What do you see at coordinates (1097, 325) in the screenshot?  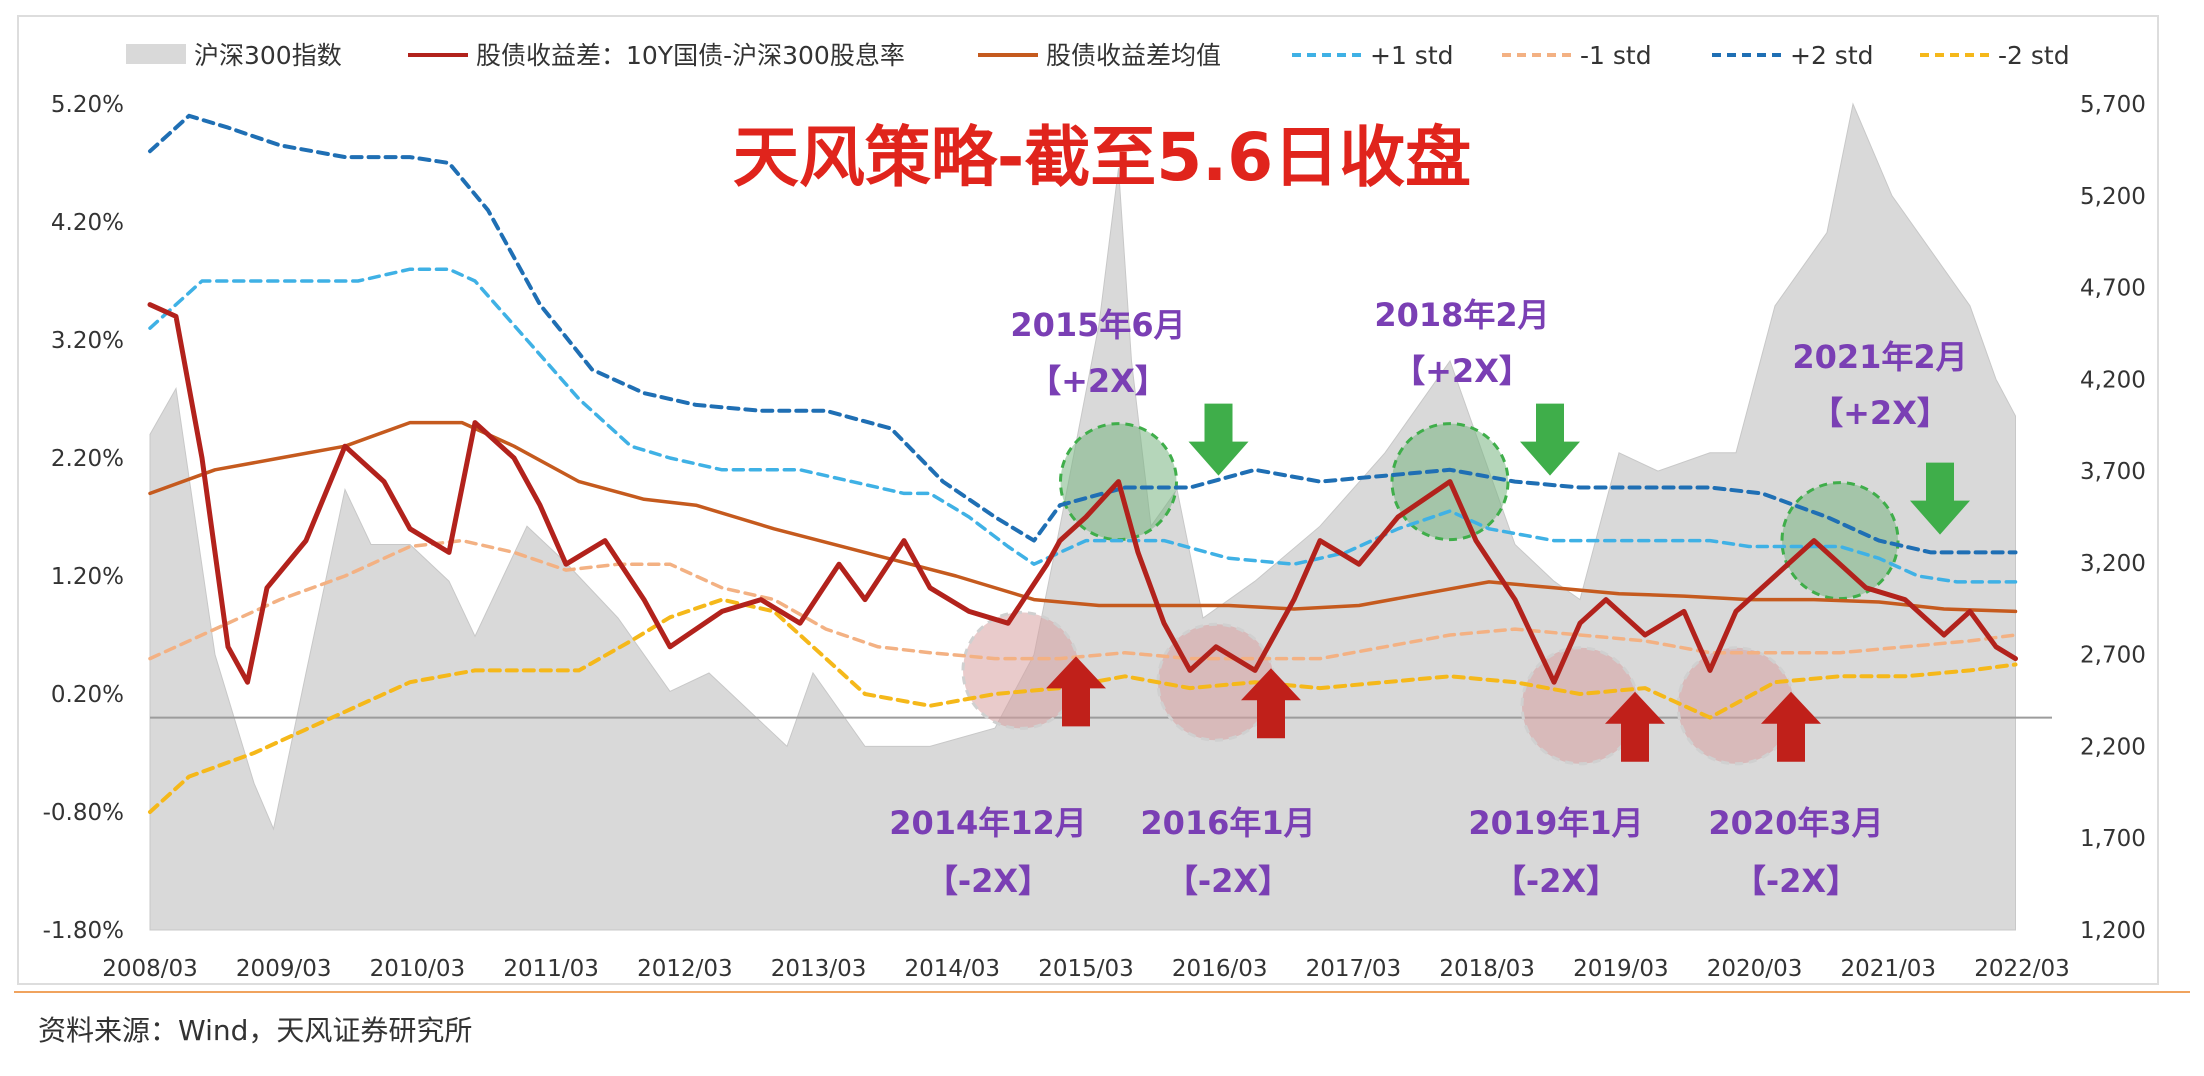 I see `annotation-date: 2015年6月` at bounding box center [1097, 325].